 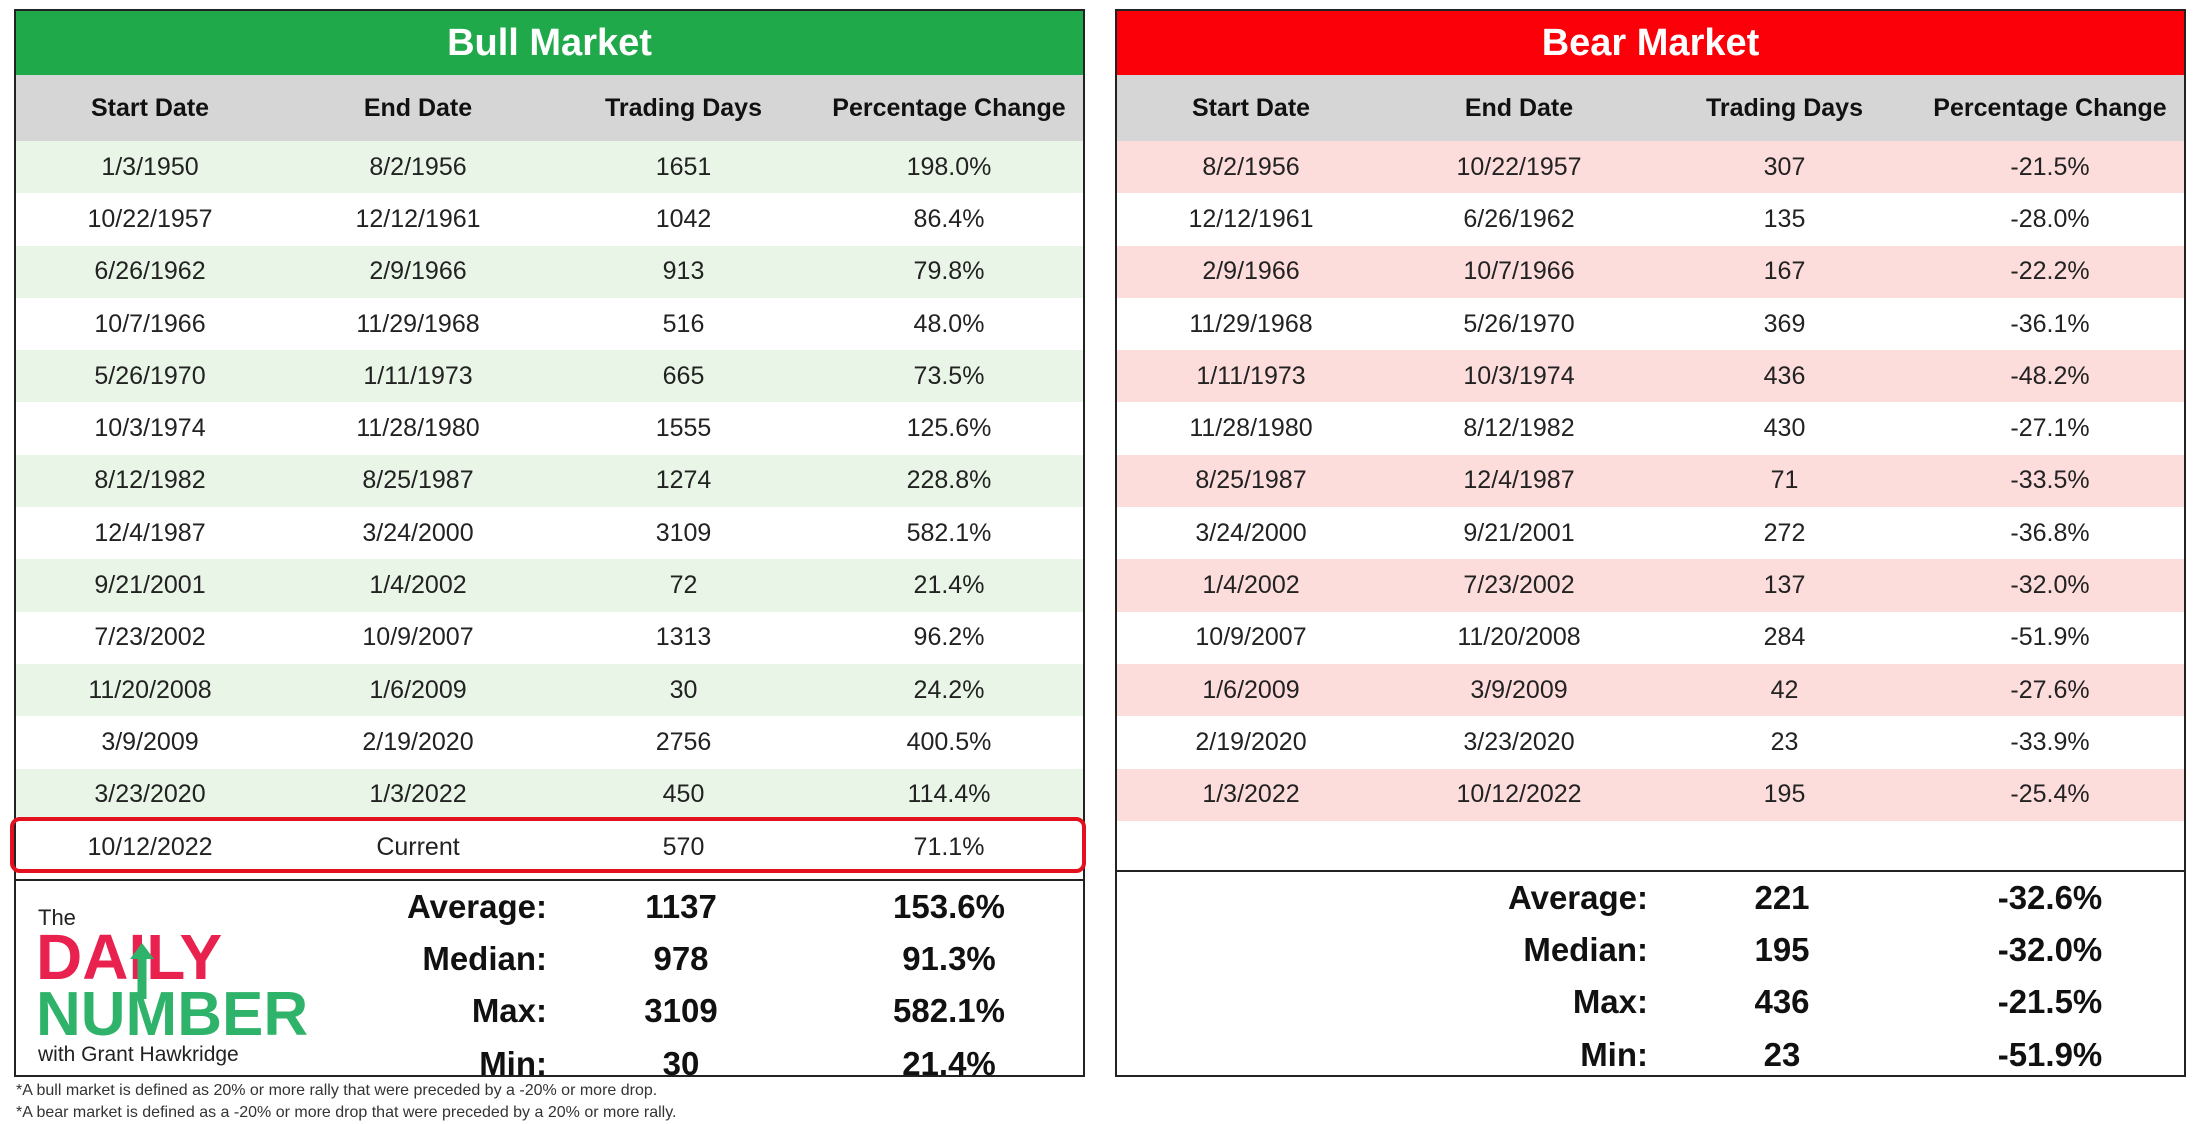 I want to click on start-date-cell: 11/28/1980, so click(x=1251, y=428).